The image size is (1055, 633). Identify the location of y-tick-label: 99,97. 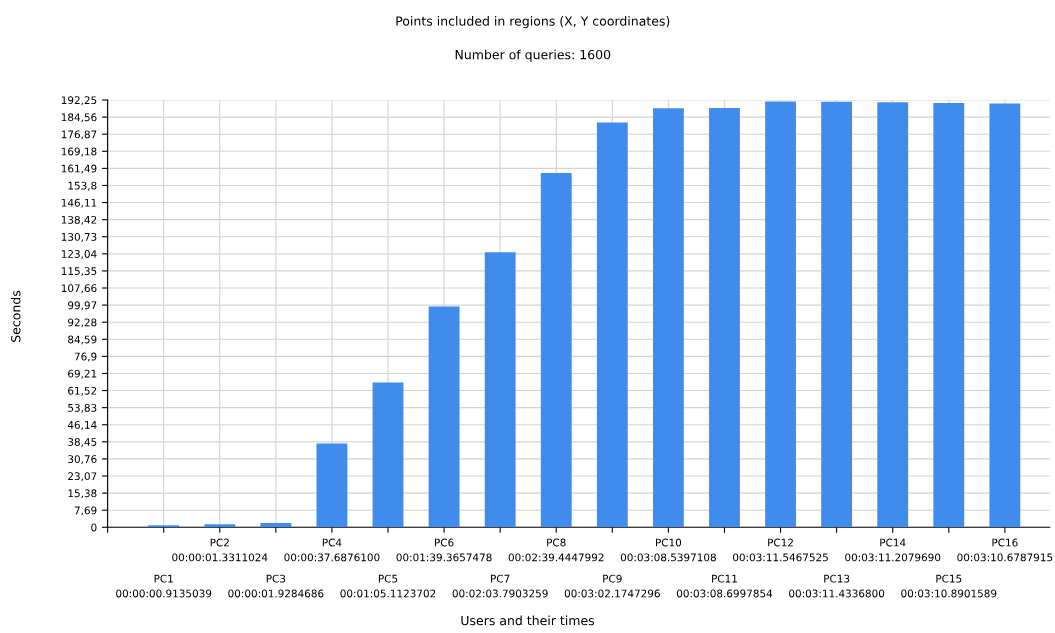
(82, 306).